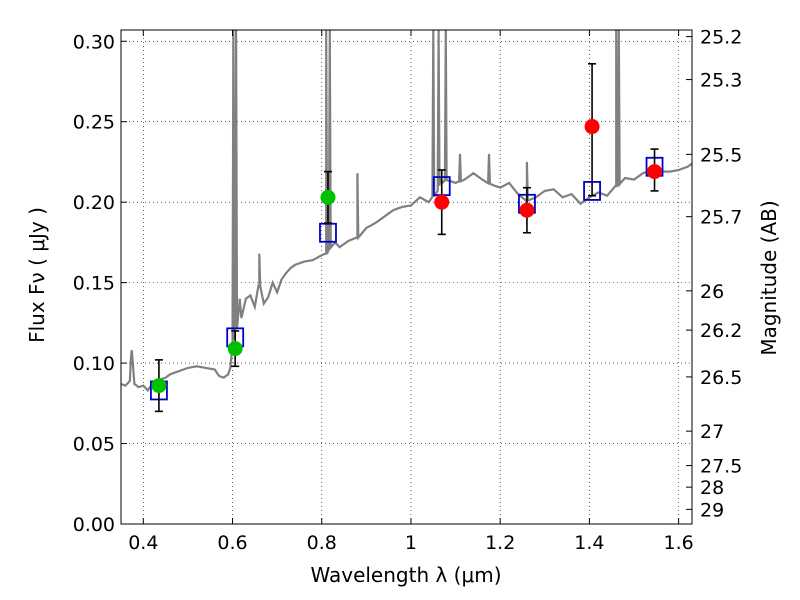 This screenshot has width=800, height=600. What do you see at coordinates (721, 38) in the screenshot?
I see `right-tick-label: 25.2` at bounding box center [721, 38].